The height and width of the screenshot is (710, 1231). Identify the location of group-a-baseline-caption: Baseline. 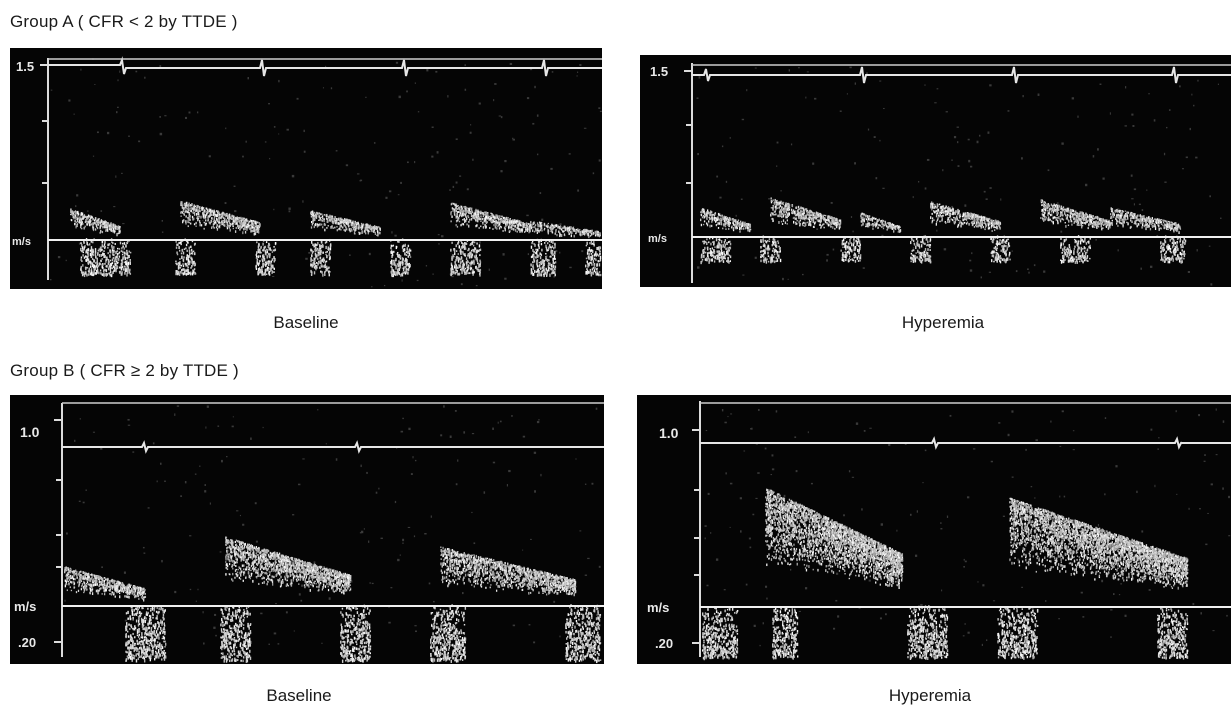
(306, 323).